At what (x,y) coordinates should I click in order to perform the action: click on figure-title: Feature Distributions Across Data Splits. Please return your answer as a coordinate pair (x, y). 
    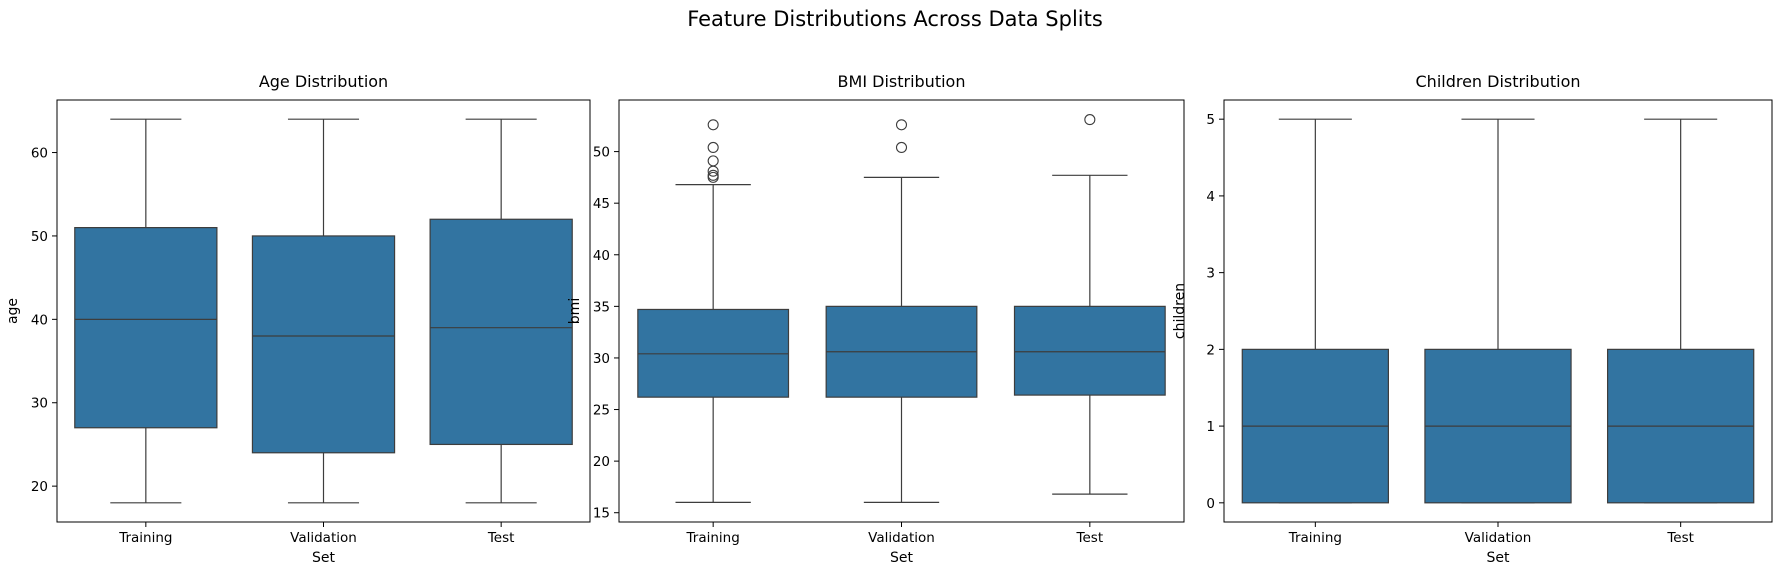
    Looking at the image, I should click on (895, 19).